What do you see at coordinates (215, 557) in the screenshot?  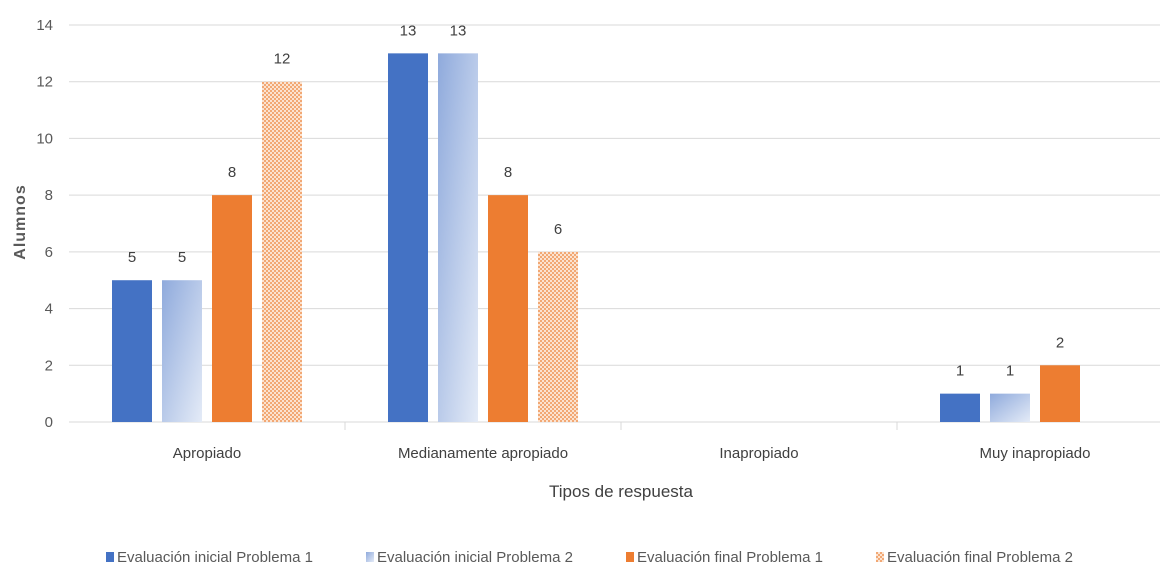 I see `legend-label: Evaluación inicial Problema 1` at bounding box center [215, 557].